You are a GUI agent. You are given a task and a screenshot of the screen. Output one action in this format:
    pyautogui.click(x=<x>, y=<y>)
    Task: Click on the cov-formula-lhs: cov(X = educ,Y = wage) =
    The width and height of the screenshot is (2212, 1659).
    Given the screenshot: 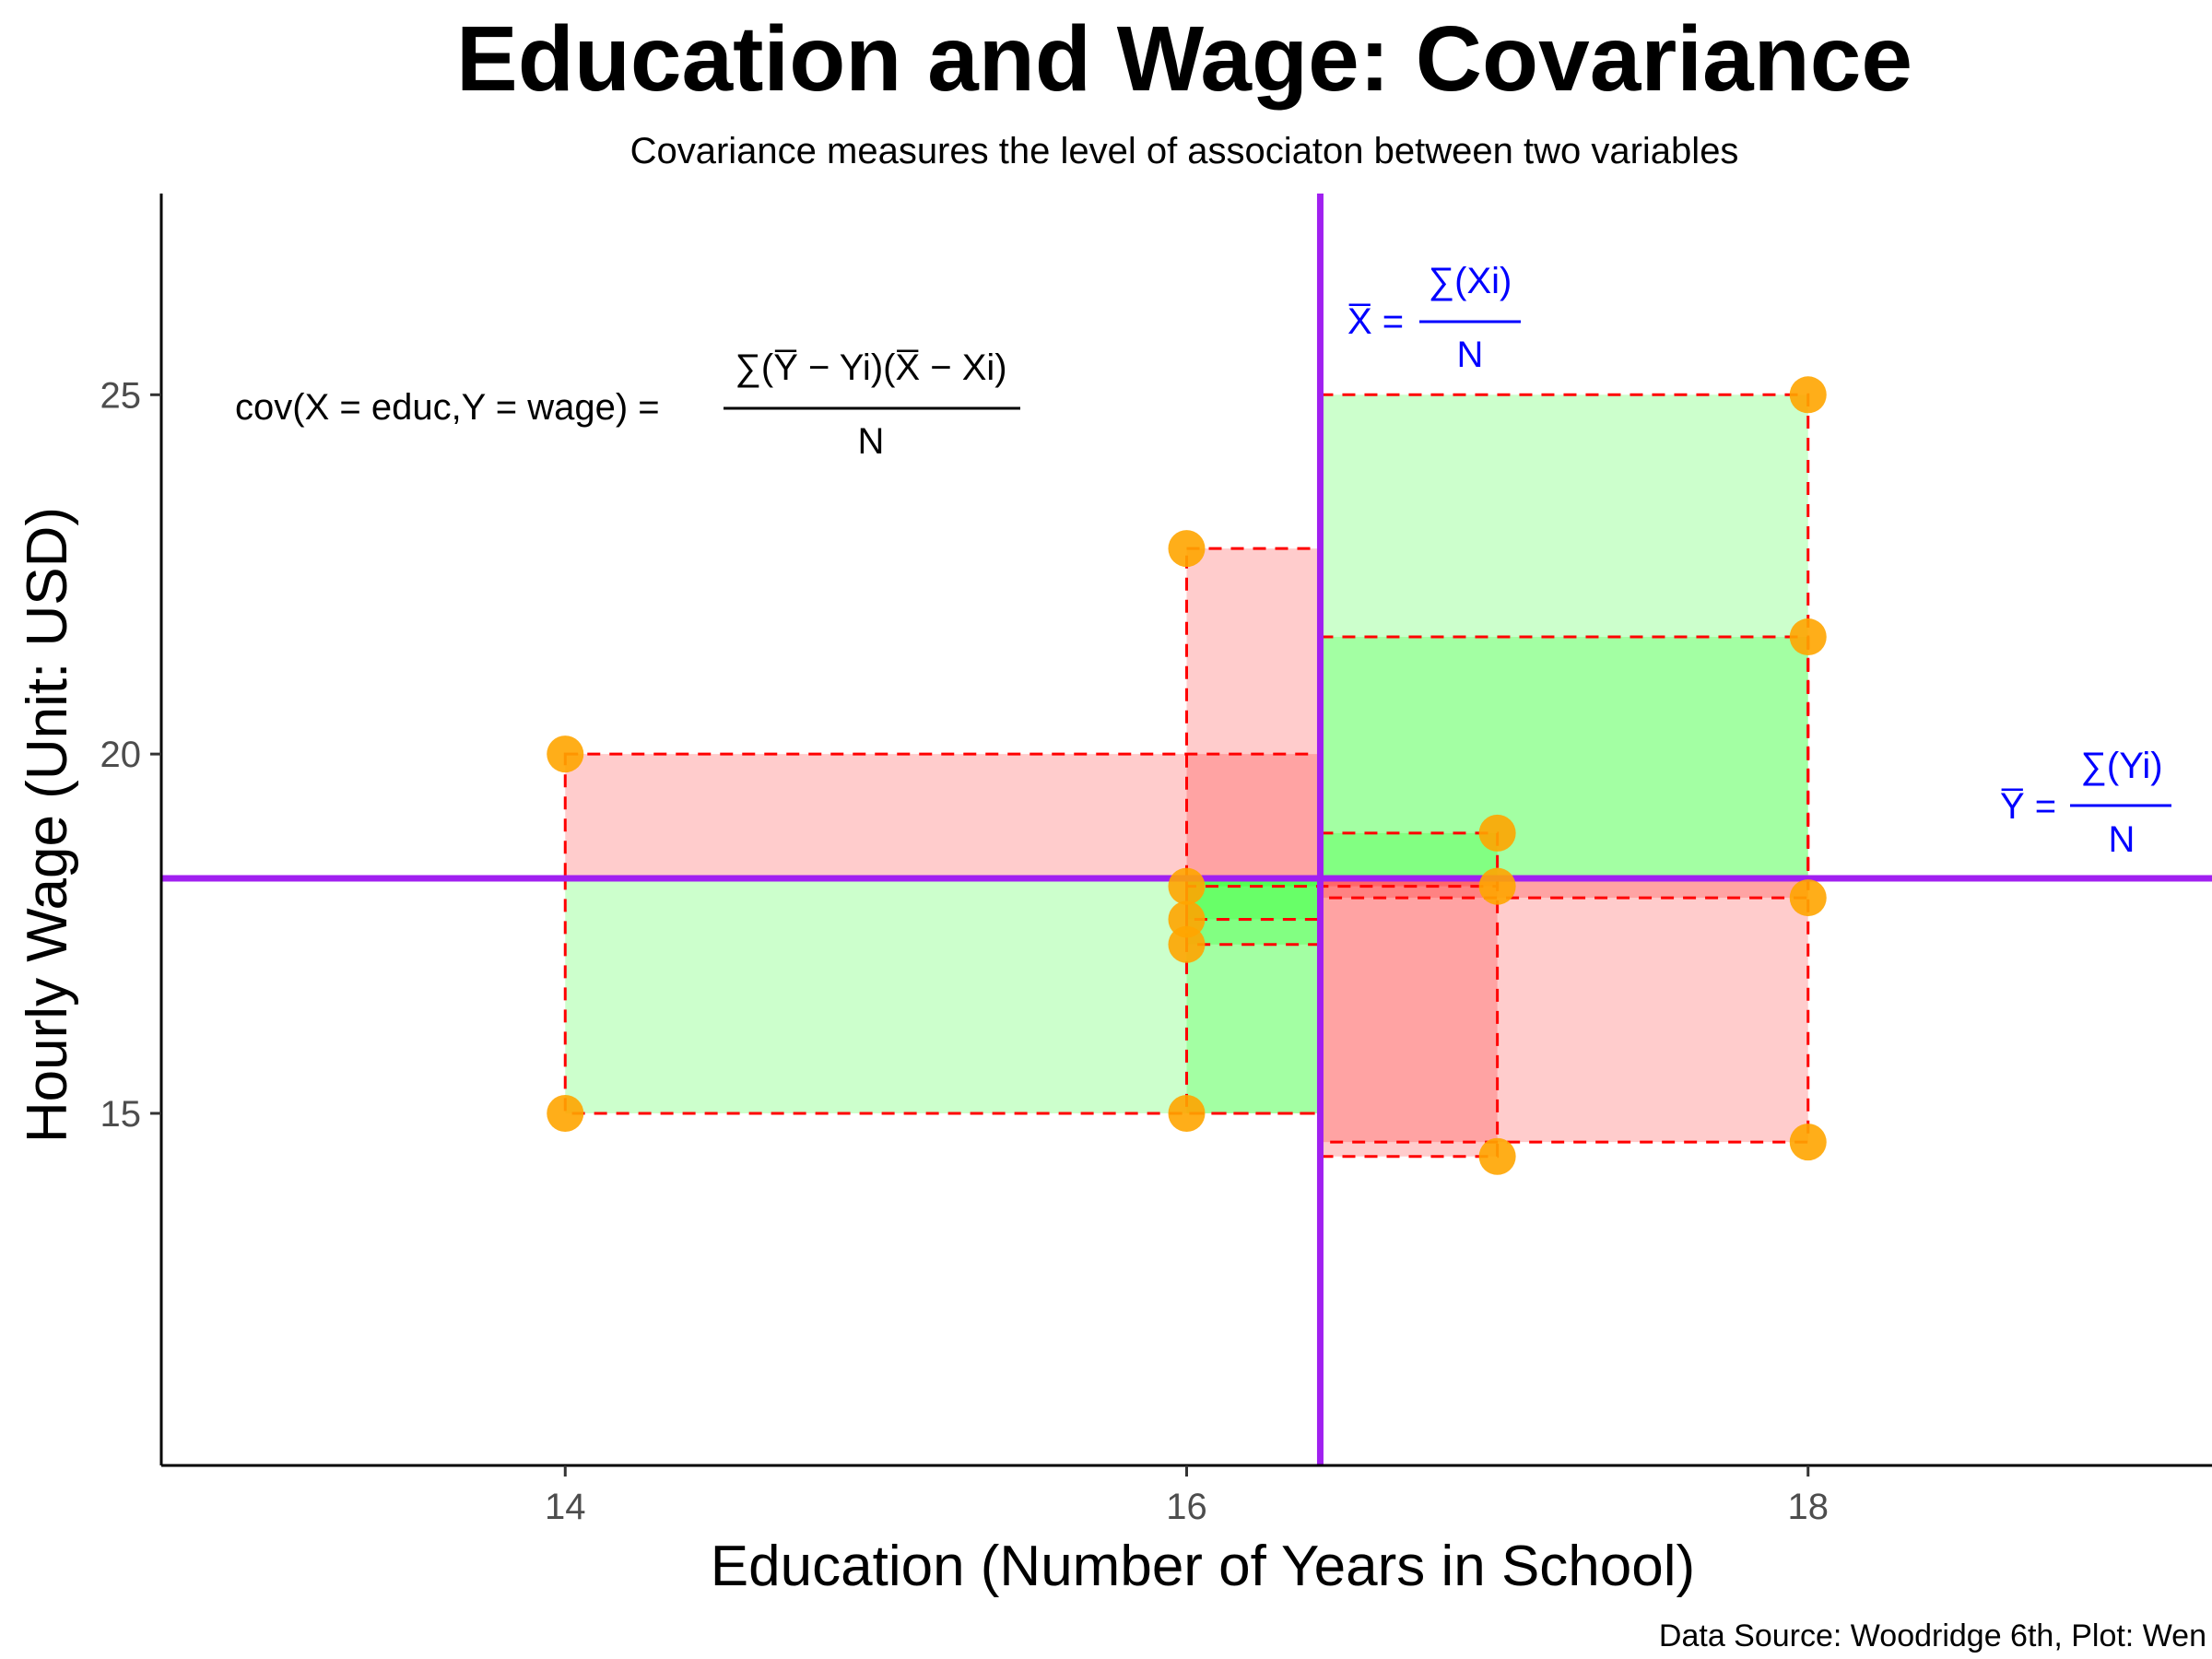 What is the action you would take?
    pyautogui.click(x=447, y=407)
    